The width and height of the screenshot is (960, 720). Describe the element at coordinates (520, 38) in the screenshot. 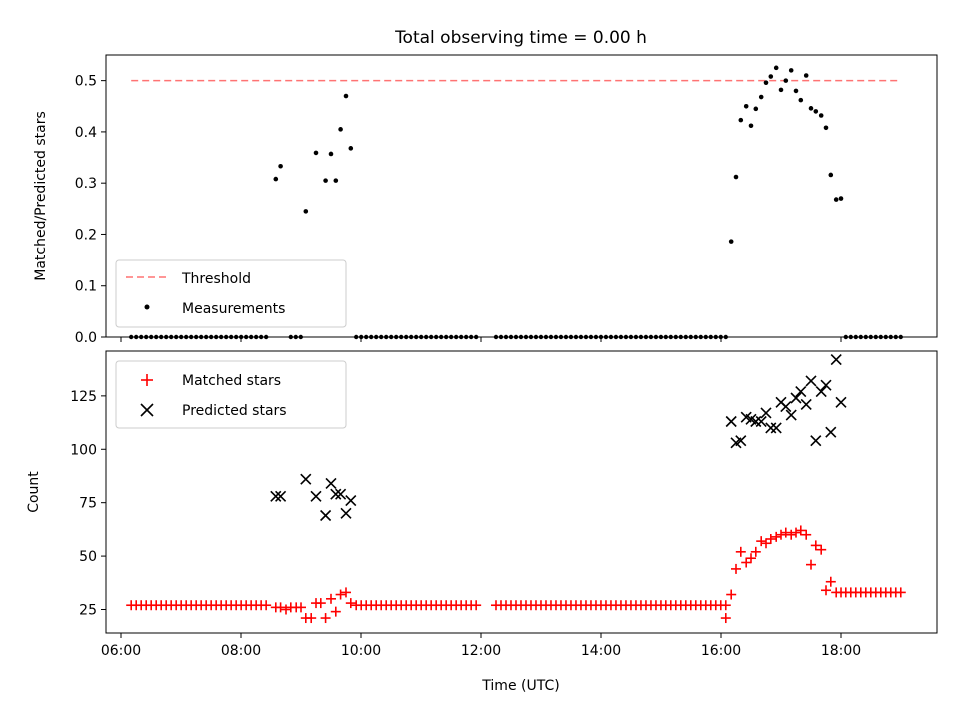

I see `chart-title: Total observing time = 0.00 h` at that location.